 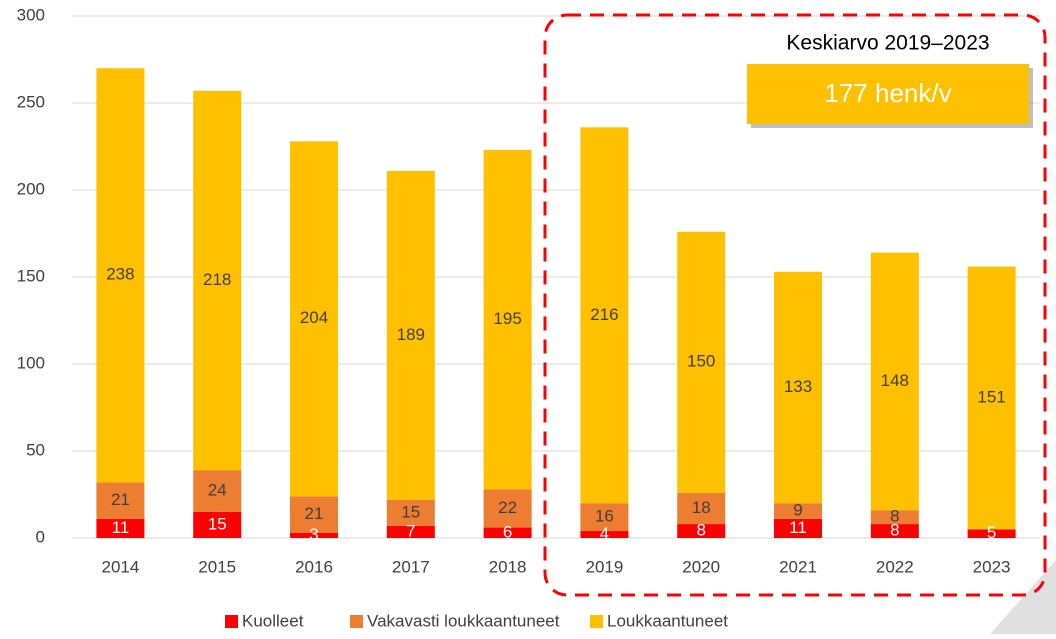 What do you see at coordinates (31, 188) in the screenshot?
I see `y-tick-label: 200` at bounding box center [31, 188].